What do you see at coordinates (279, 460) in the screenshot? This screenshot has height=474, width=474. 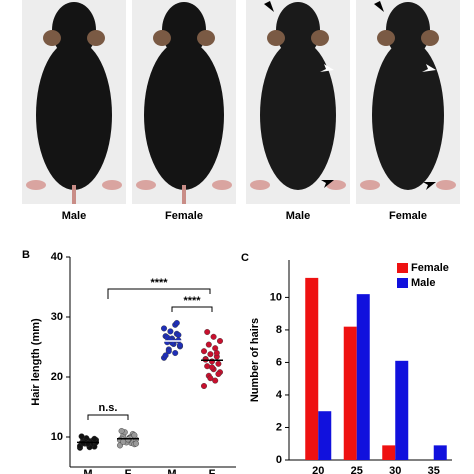 I see `y-tick-label: 0` at bounding box center [279, 460].